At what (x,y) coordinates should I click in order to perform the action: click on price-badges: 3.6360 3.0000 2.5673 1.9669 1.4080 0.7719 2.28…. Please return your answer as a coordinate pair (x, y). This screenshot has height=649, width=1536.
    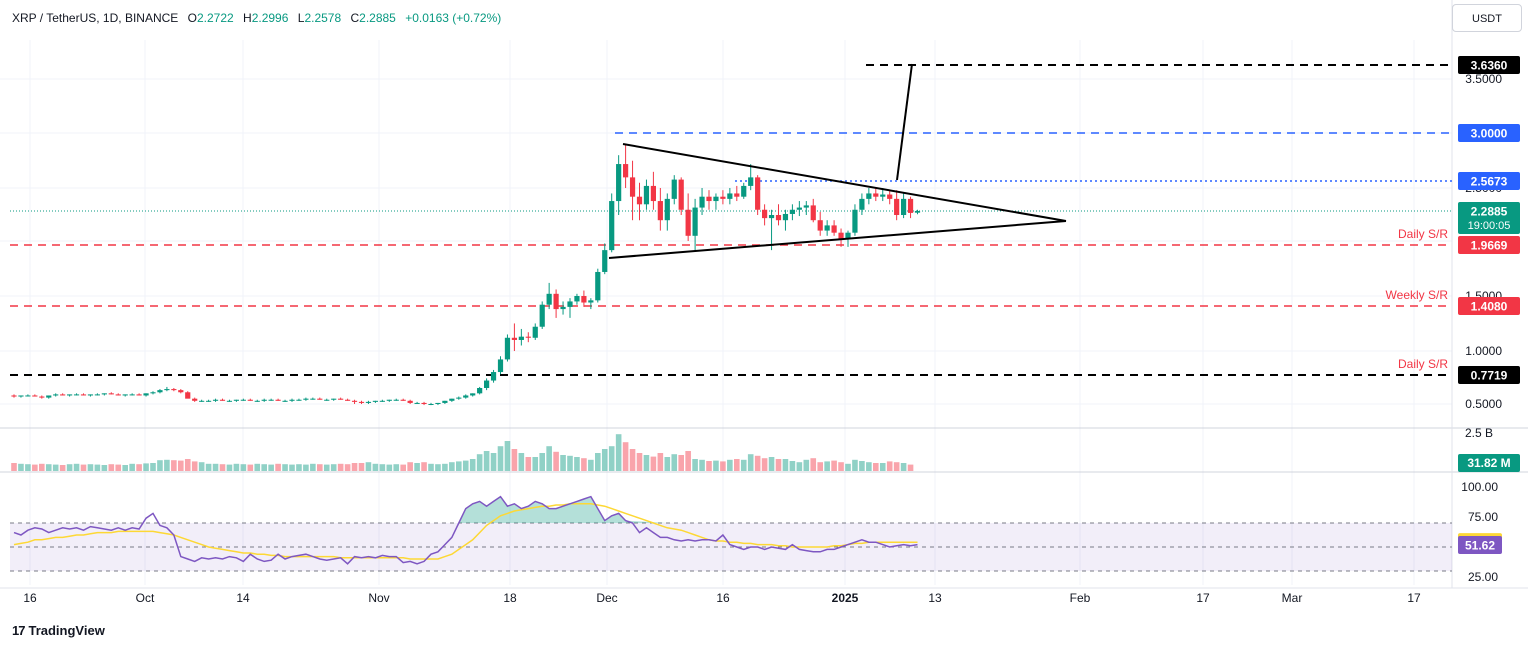
    Looking at the image, I should click on (1489, 305).